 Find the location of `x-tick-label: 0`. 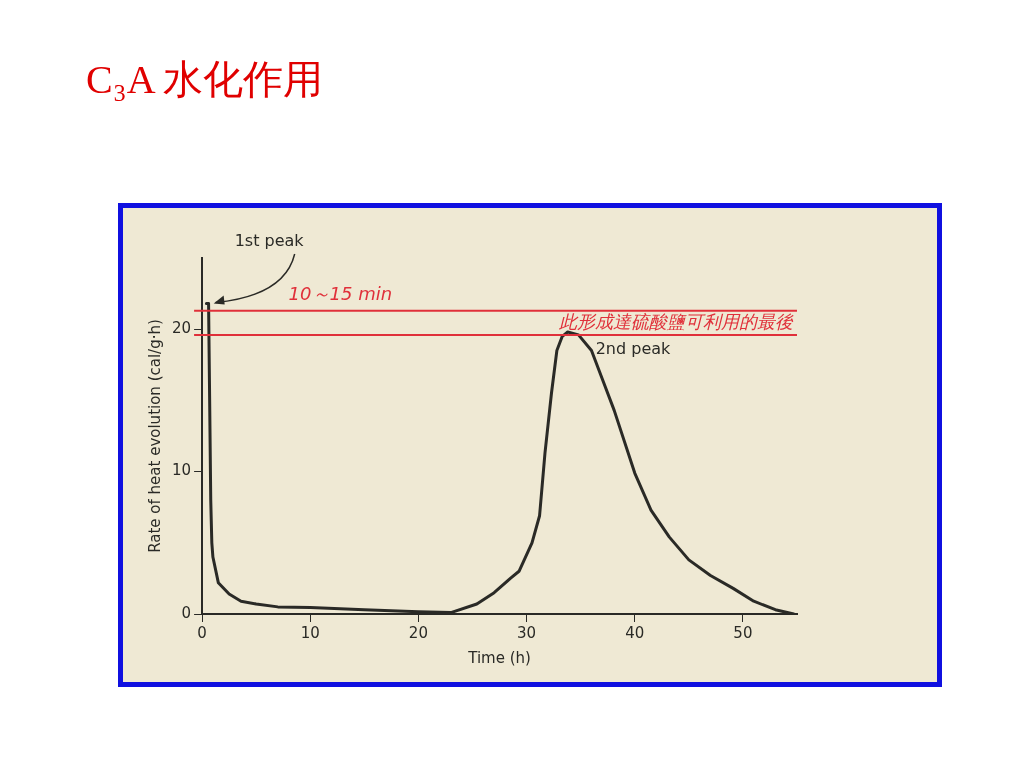

x-tick-label: 0 is located at coordinates (202, 632).